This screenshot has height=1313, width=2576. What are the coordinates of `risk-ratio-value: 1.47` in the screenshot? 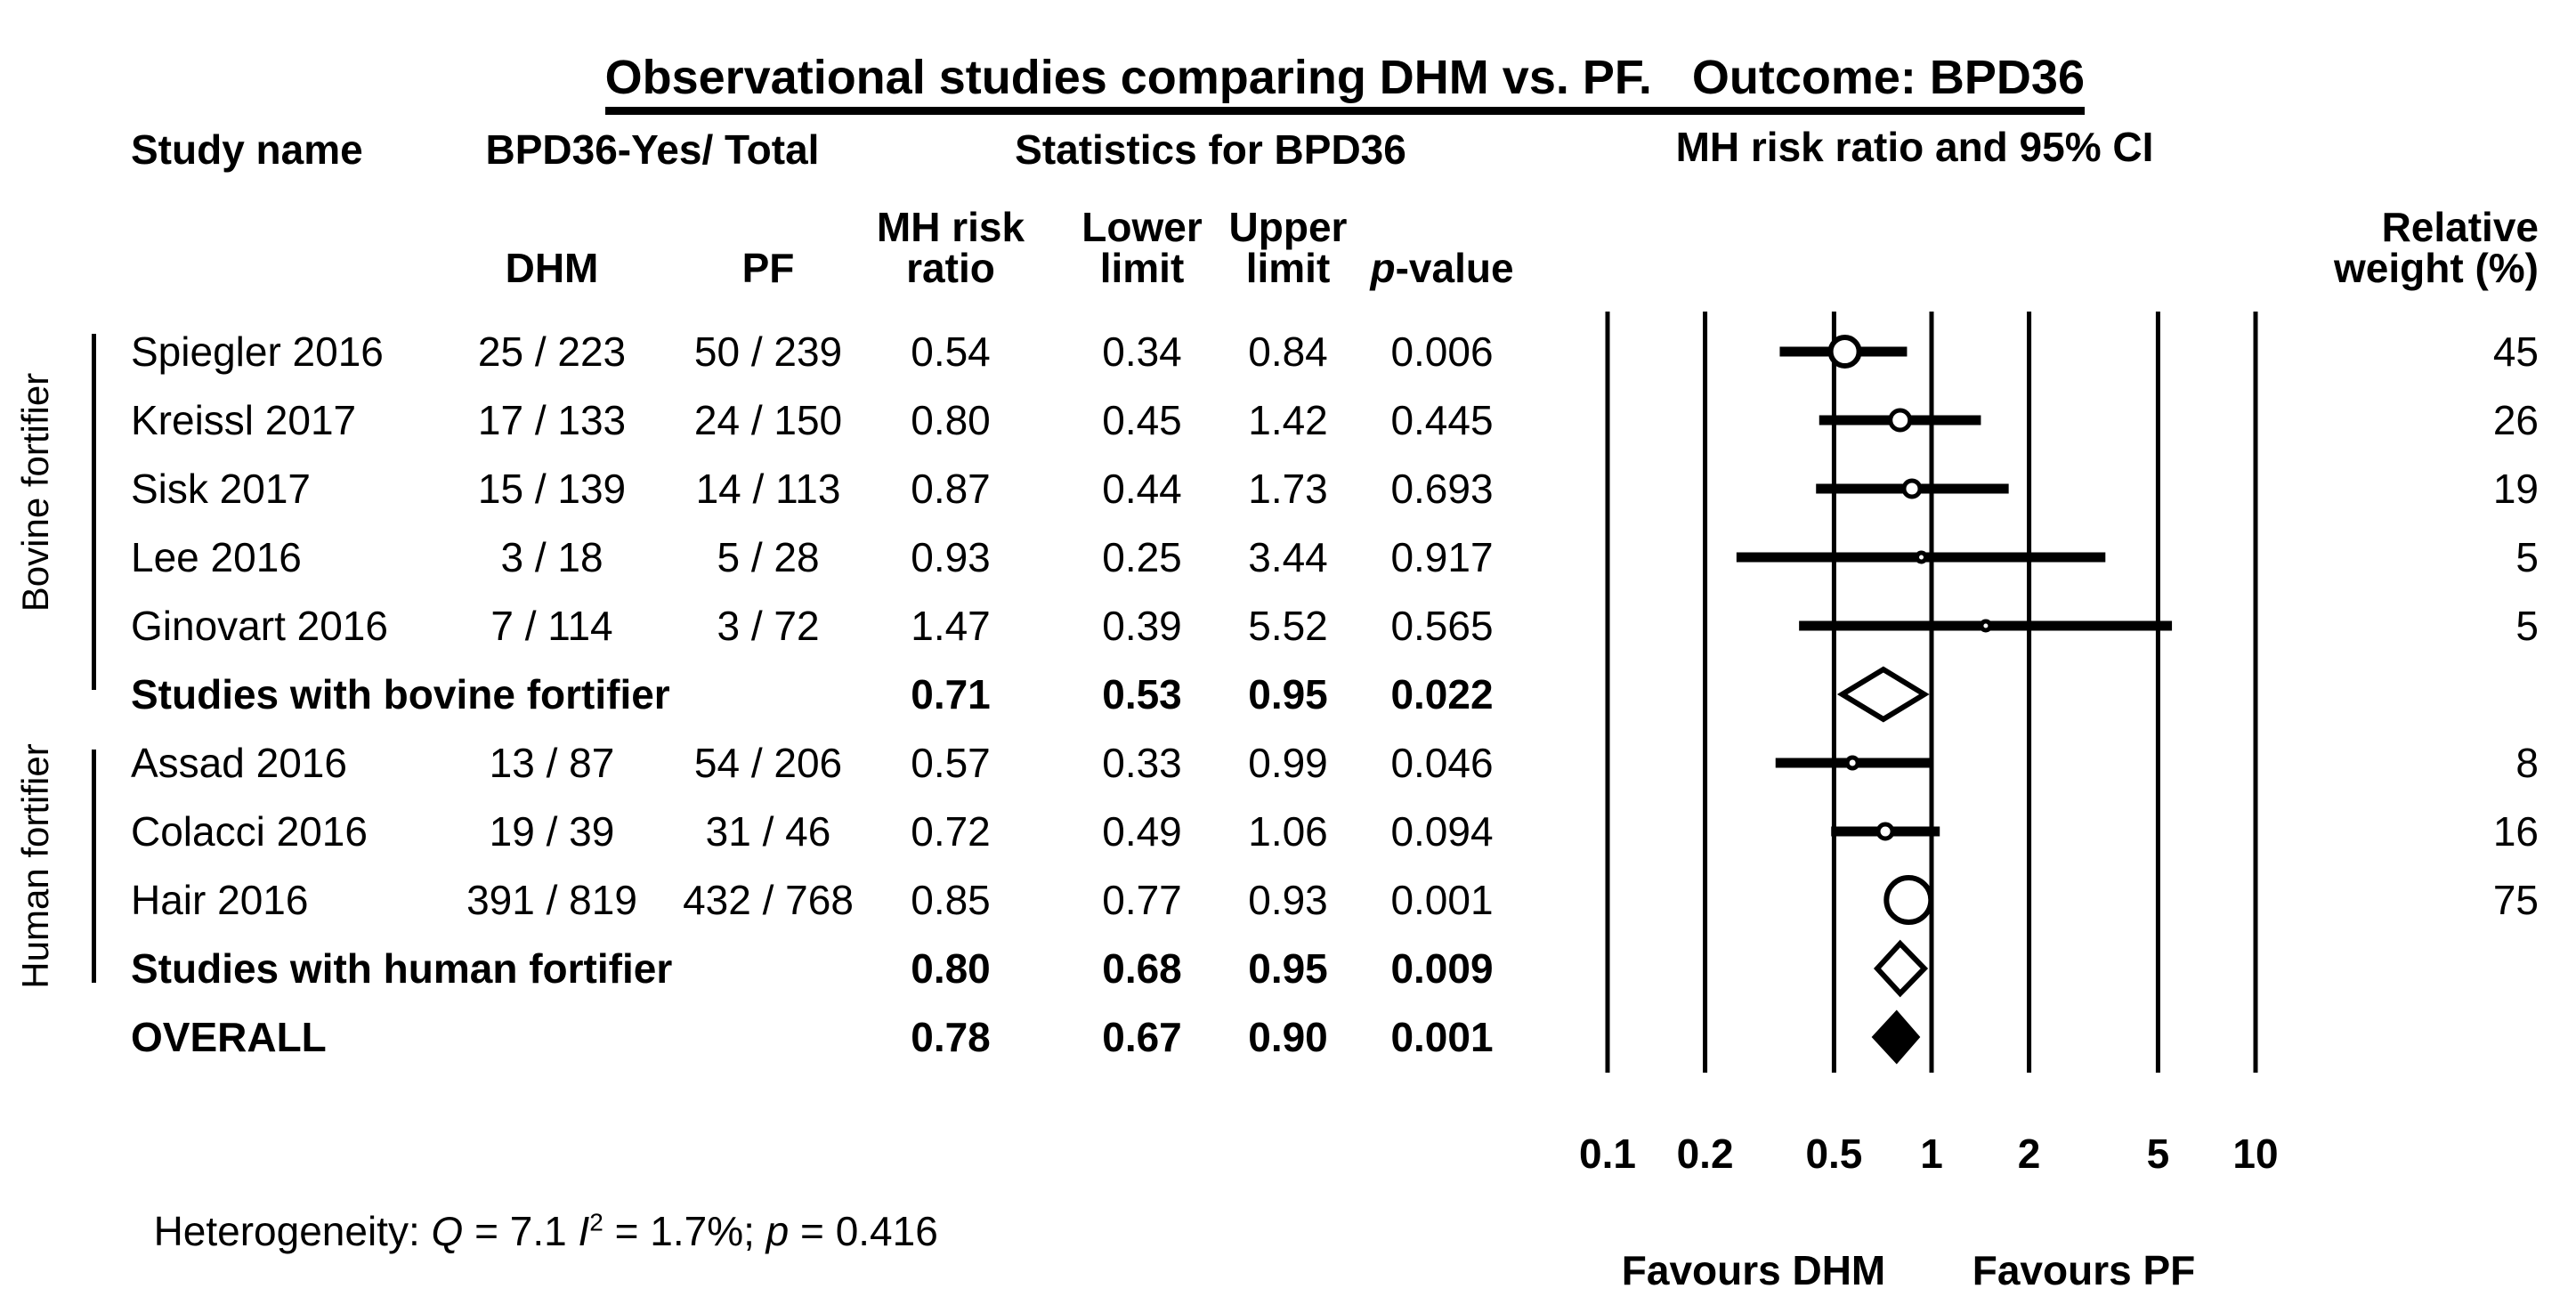 It's located at (951, 626).